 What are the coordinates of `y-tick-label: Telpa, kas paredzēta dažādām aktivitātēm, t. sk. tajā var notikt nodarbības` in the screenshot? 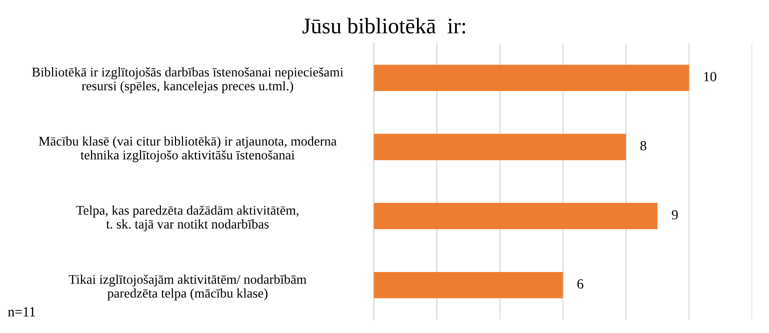 It's located at (187, 218).